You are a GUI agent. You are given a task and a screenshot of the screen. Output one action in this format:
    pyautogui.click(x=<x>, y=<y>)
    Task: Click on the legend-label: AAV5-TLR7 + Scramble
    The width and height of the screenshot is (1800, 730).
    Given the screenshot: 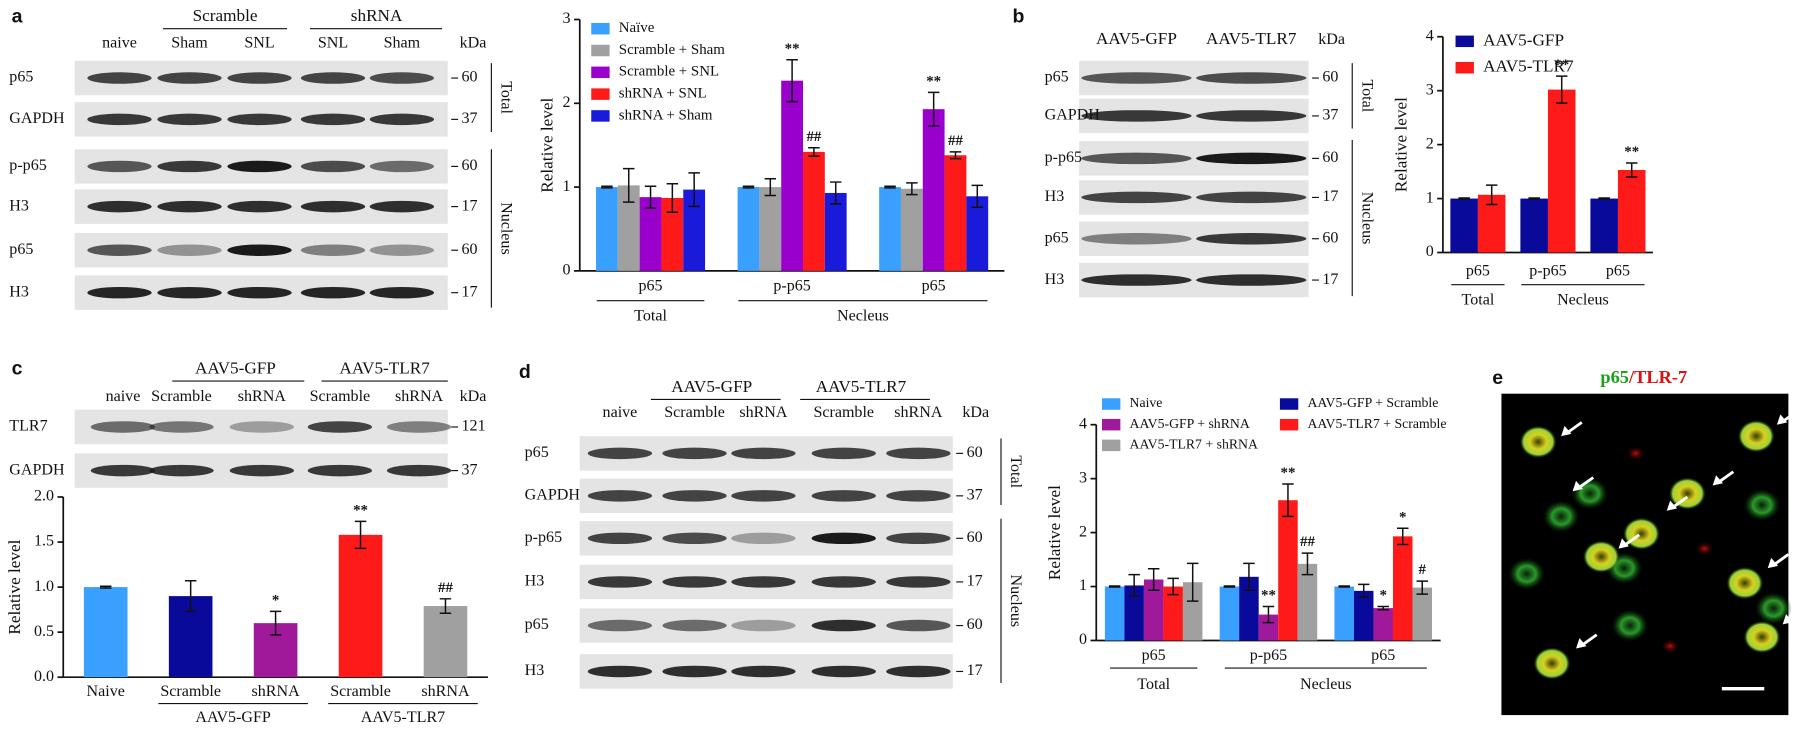 What is the action you would take?
    pyautogui.click(x=1376, y=423)
    